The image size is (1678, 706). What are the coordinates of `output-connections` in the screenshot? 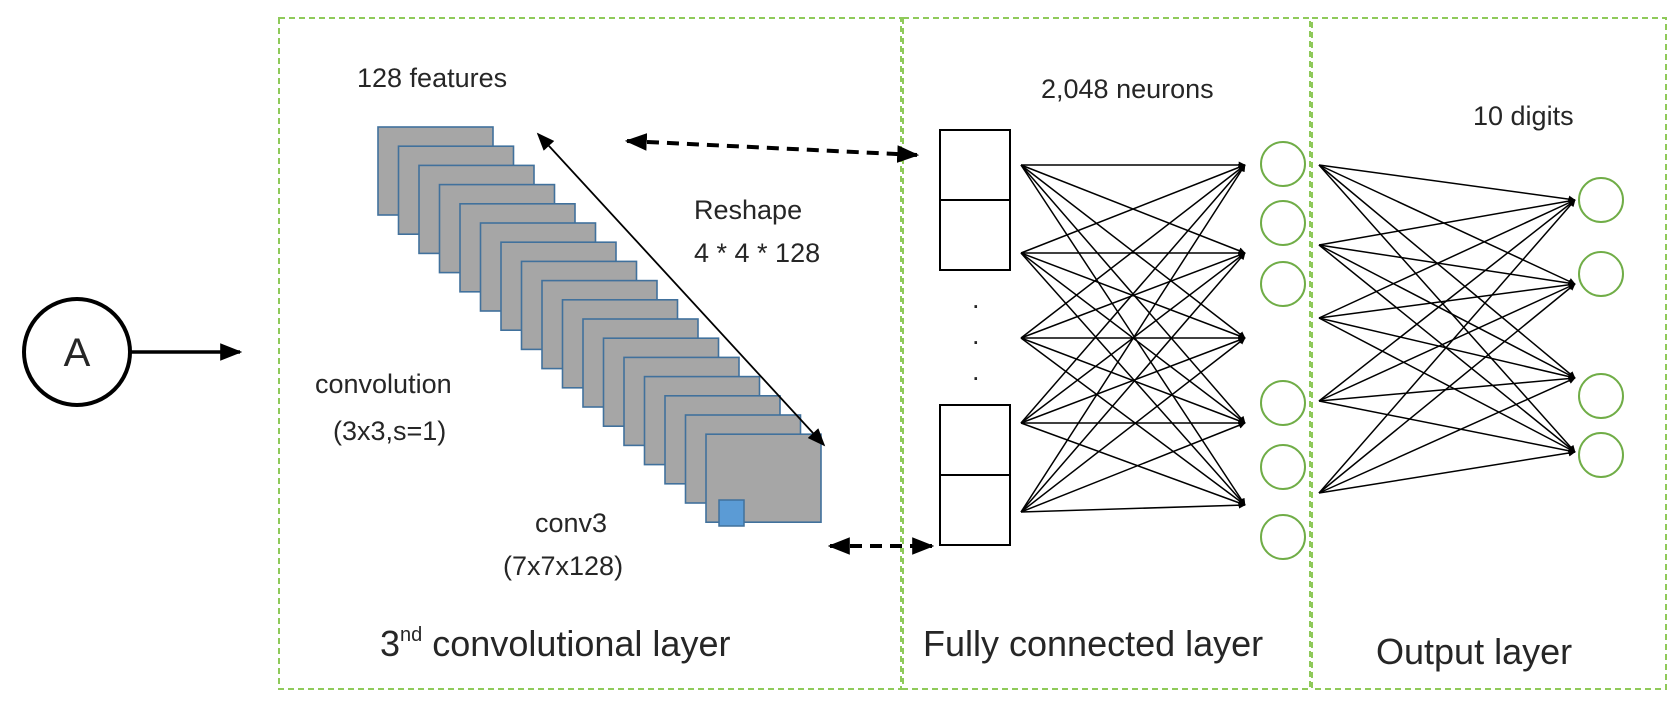 It's located at (1447, 329).